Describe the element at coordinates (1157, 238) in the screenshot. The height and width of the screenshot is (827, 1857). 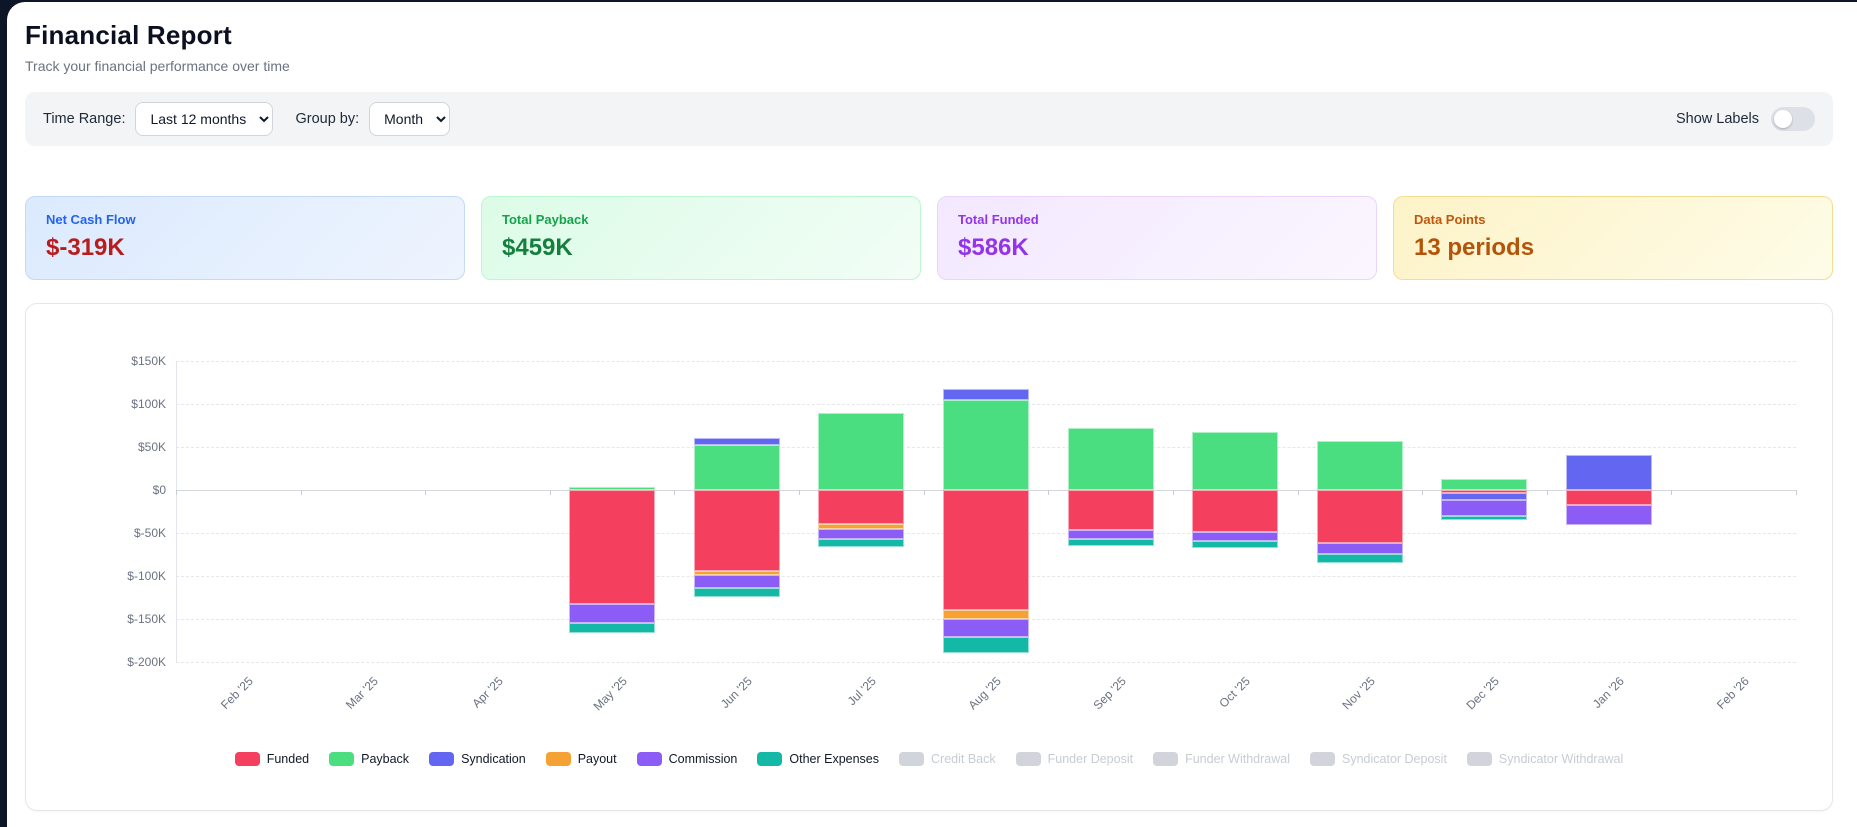
I see `stat-card-total-funded: Total Funded $586K` at that location.